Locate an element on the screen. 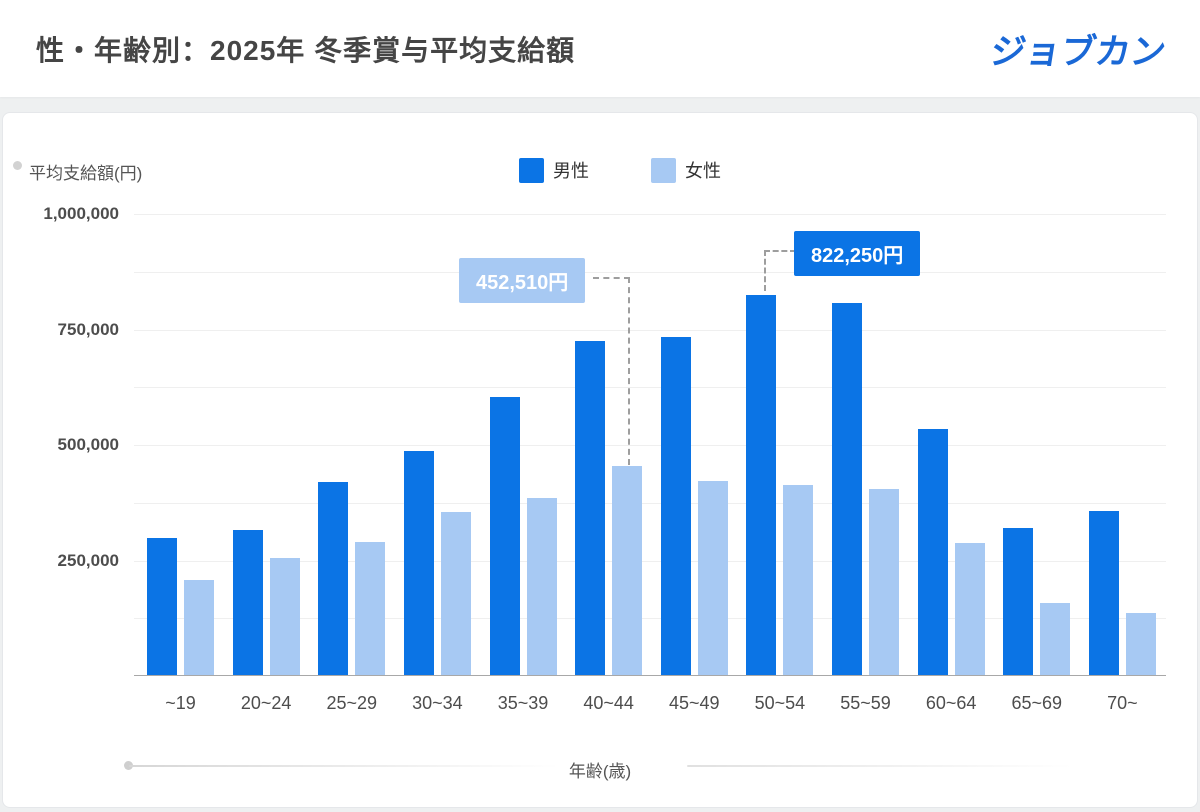 The width and height of the screenshot is (1200, 812). y-tick-label: 1,000,000 is located at coordinates (81, 213).